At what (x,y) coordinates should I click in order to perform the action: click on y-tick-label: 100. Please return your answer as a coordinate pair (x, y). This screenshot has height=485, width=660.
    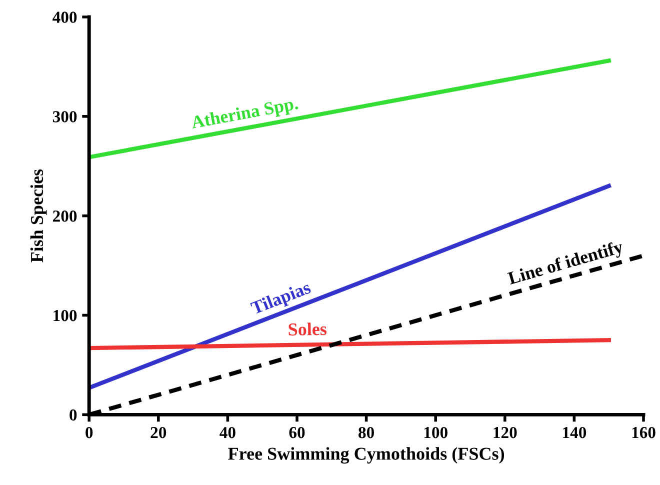
    Looking at the image, I should click on (65, 316).